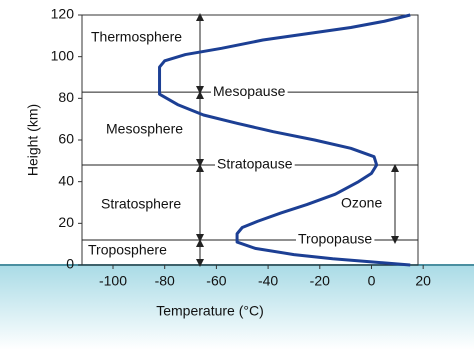 This screenshot has height=355, width=474. Describe the element at coordinates (165, 281) in the screenshot. I see `x-tick-label: -80` at that location.